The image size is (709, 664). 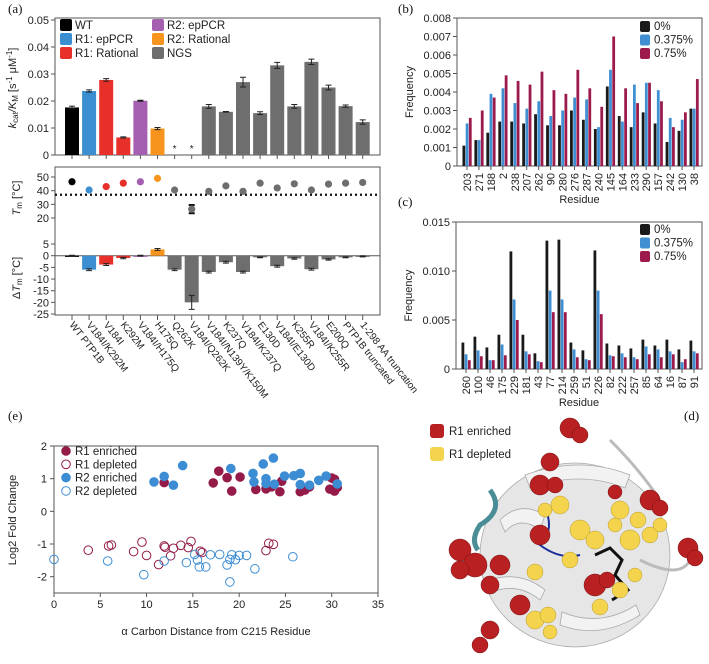 What do you see at coordinates (504, 176) in the screenshot?
I see `residue-label: 2` at bounding box center [504, 176].